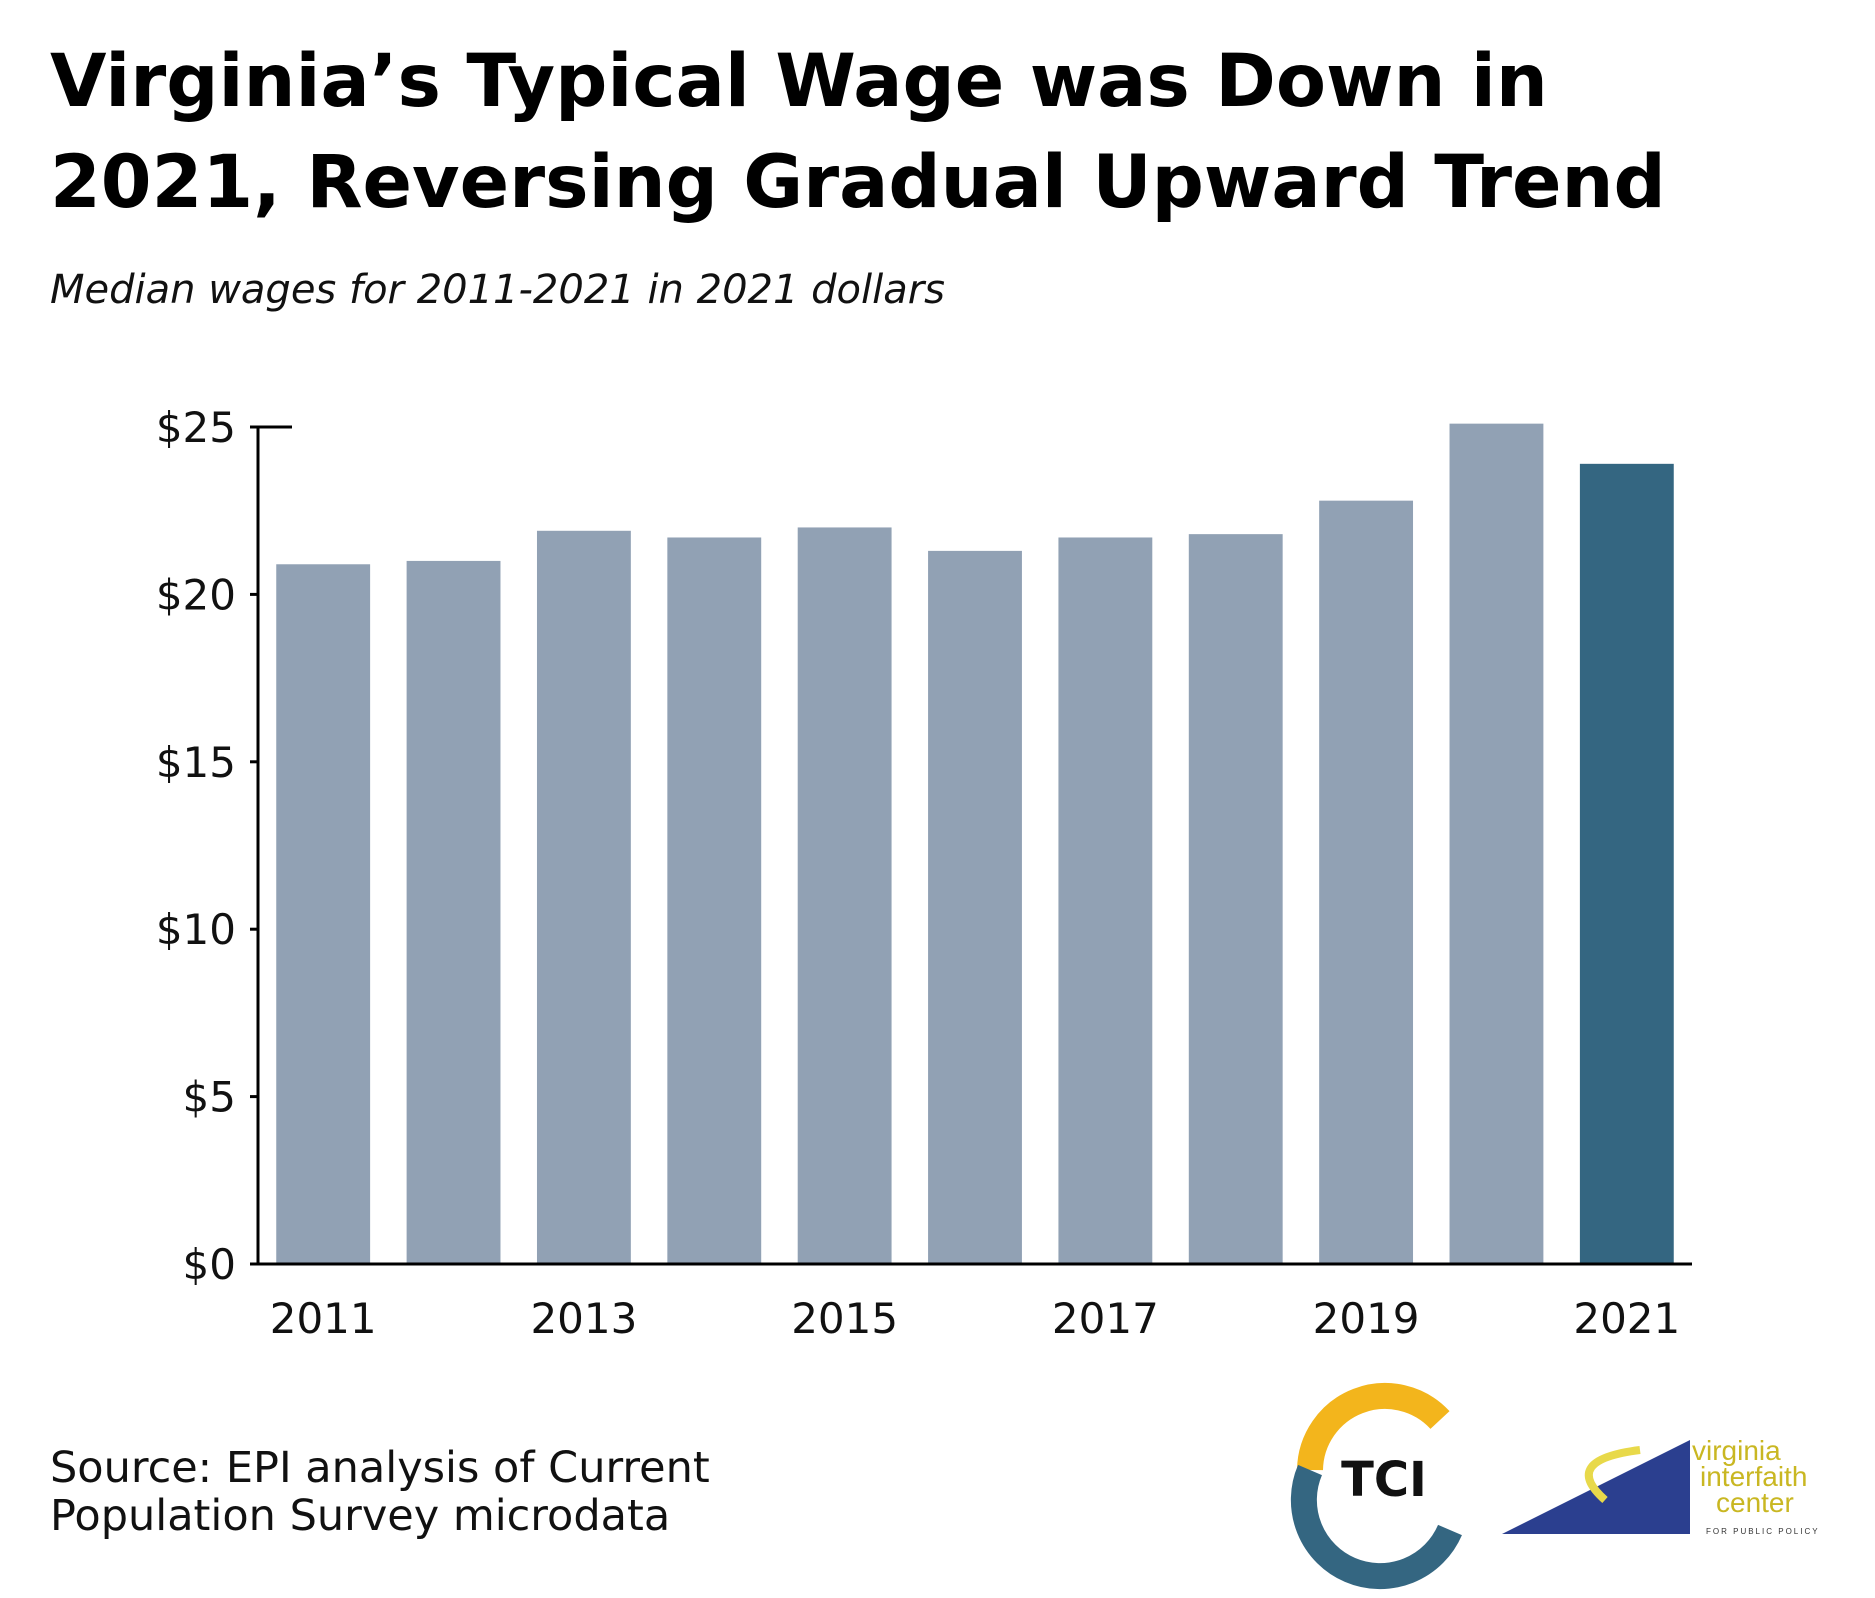 The width and height of the screenshot is (1875, 1598). Describe the element at coordinates (1612, 1474) in the screenshot. I see `logo-swoosh` at that location.